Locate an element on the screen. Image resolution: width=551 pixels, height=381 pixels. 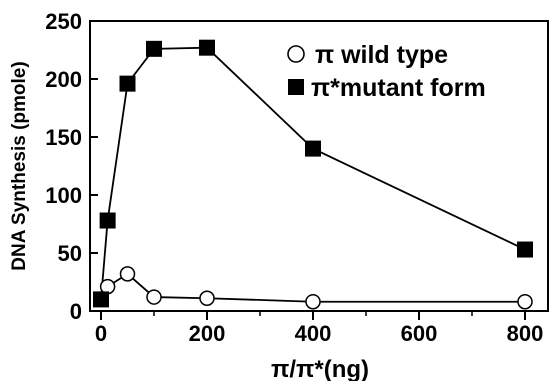
y-tick-label-250: 250 is located at coordinates (63, 21).